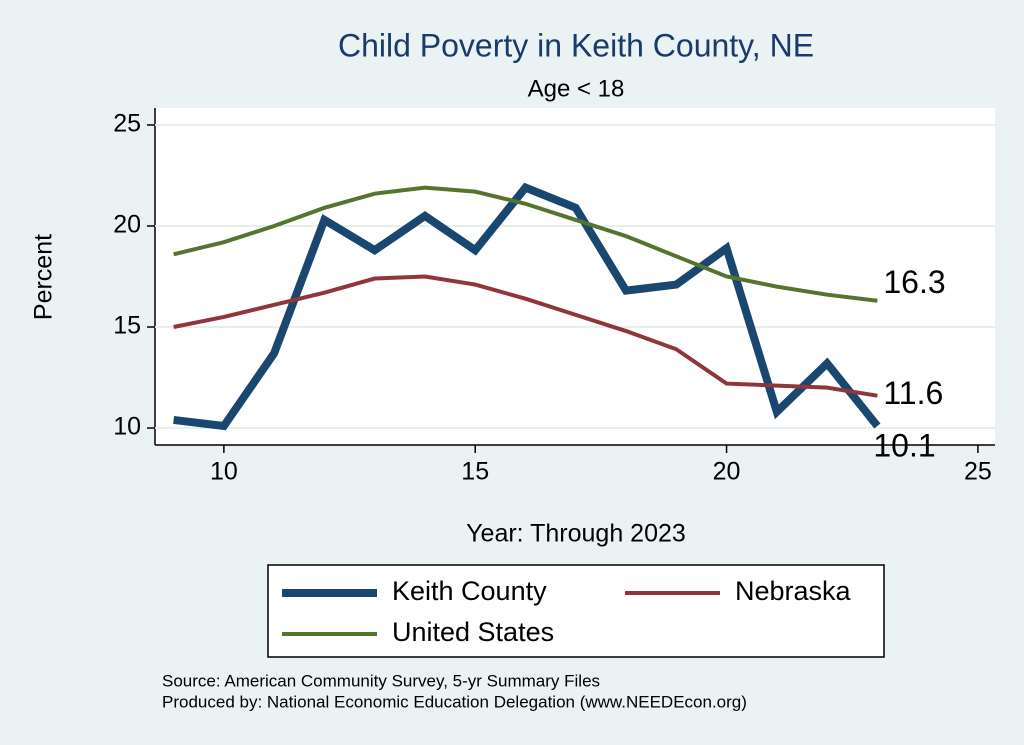 The height and width of the screenshot is (745, 1024). What do you see at coordinates (127, 427) in the screenshot?
I see `y-tick-label: 10` at bounding box center [127, 427].